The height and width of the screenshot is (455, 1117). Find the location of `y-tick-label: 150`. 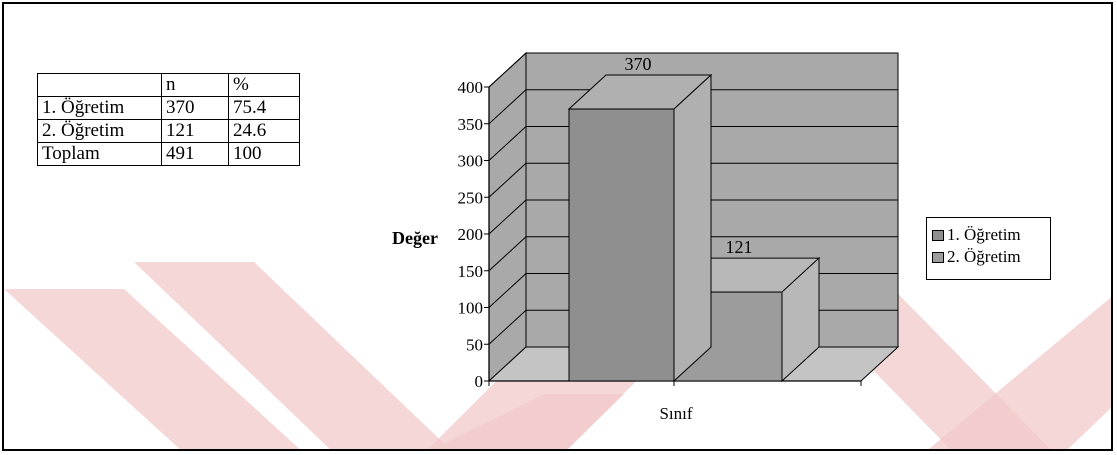

y-tick-label: 150 is located at coordinates (471, 271).